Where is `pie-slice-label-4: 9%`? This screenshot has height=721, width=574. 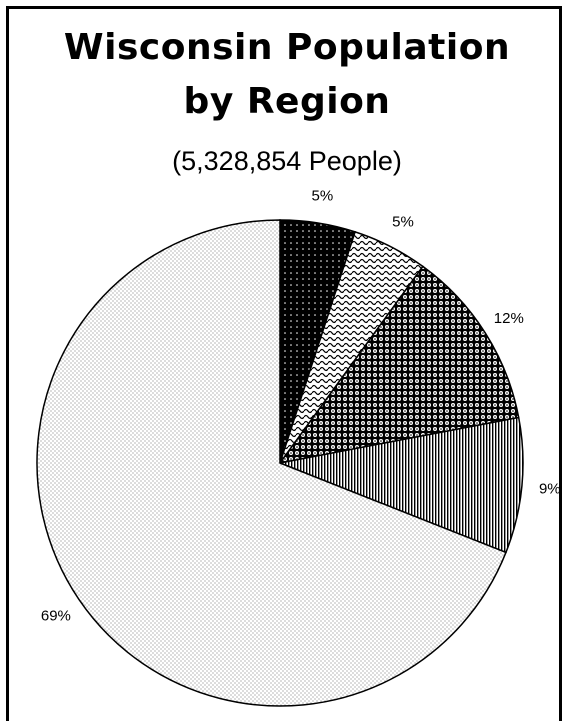 pie-slice-label-4: 9% is located at coordinates (550, 489).